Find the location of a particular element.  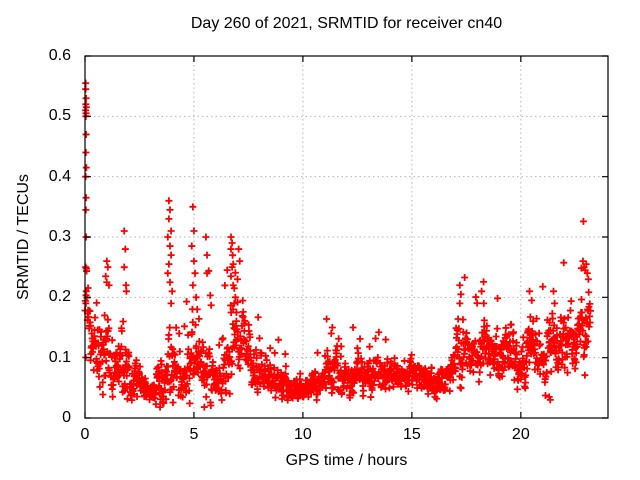

x-tick-label: 10 is located at coordinates (303, 434).